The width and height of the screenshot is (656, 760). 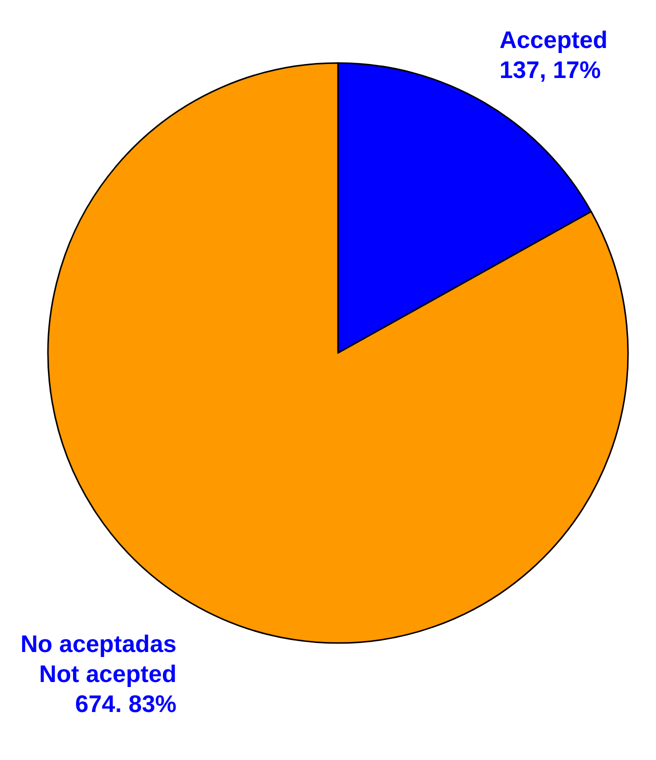 What do you see at coordinates (550, 70) in the screenshot?
I see `data-label: 137, 17%` at bounding box center [550, 70].